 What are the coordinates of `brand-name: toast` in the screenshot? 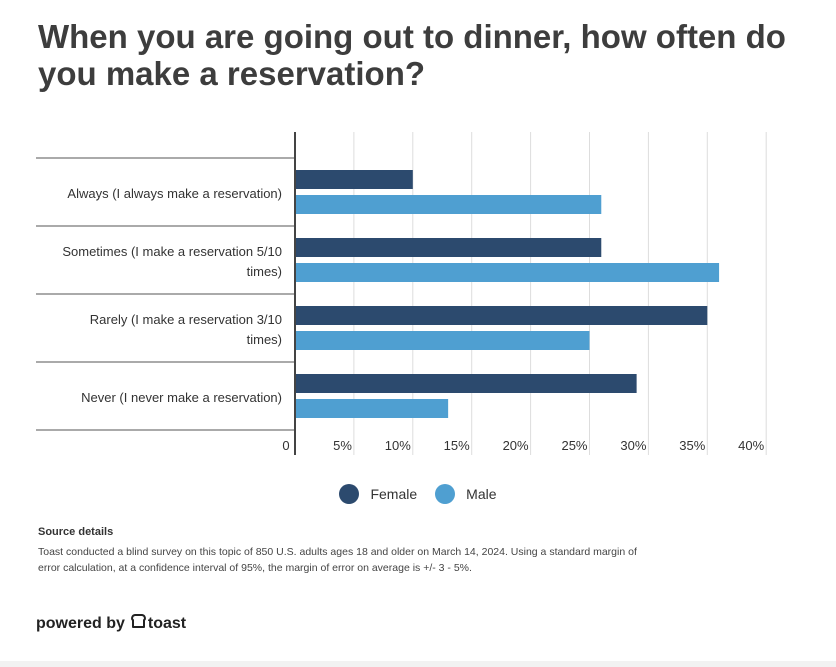 It's located at (167, 623).